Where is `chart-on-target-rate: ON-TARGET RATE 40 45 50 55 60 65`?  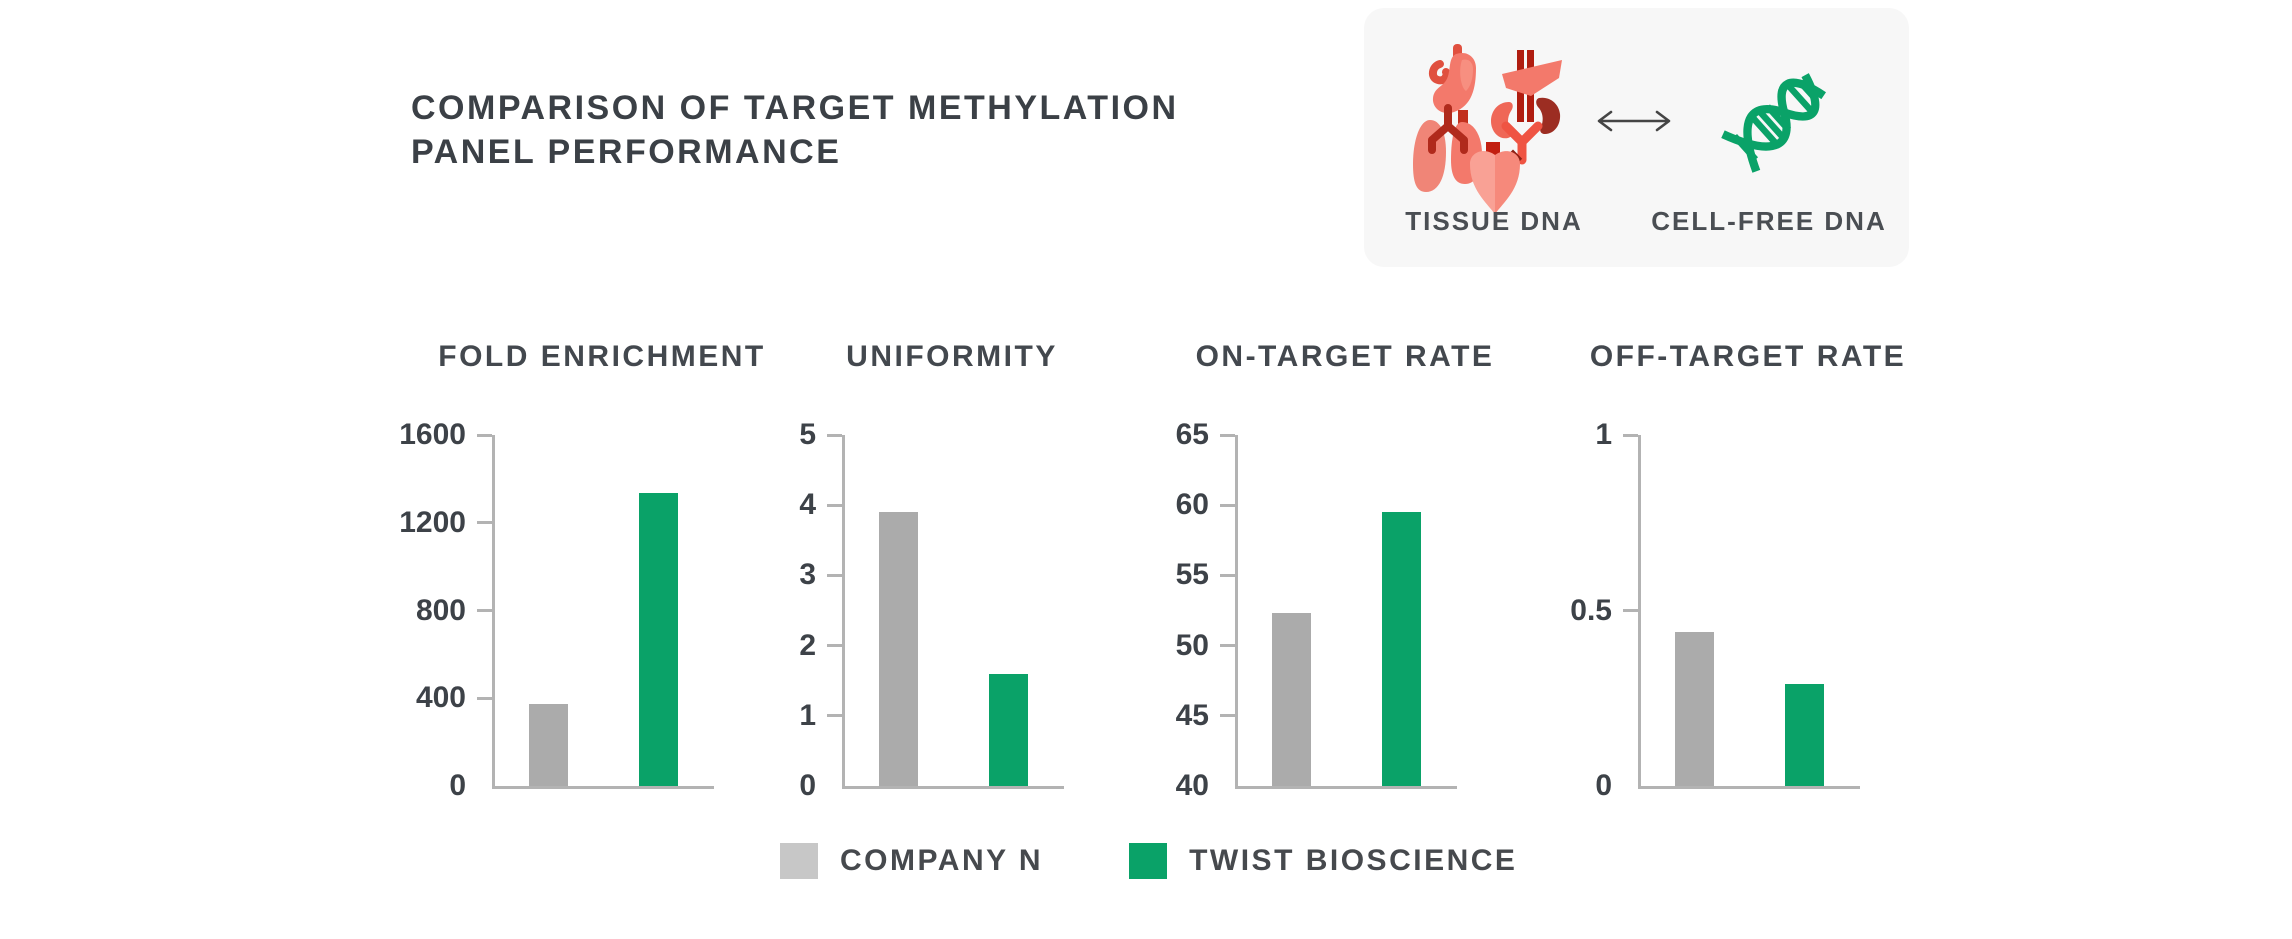
chart-on-target-rate: ON-TARGET RATE 40 45 50 55 60 65 is located at coordinates (1334, 575).